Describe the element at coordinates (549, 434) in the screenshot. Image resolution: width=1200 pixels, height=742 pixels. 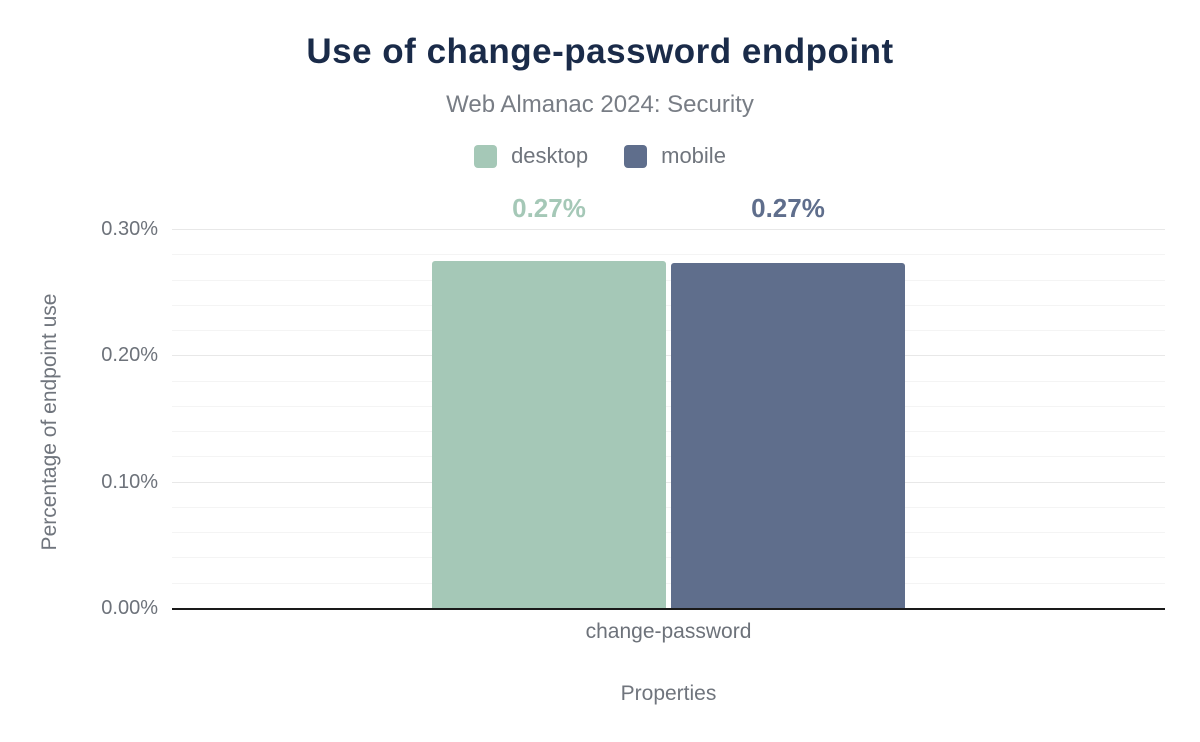
I see `bar-desktop` at that location.